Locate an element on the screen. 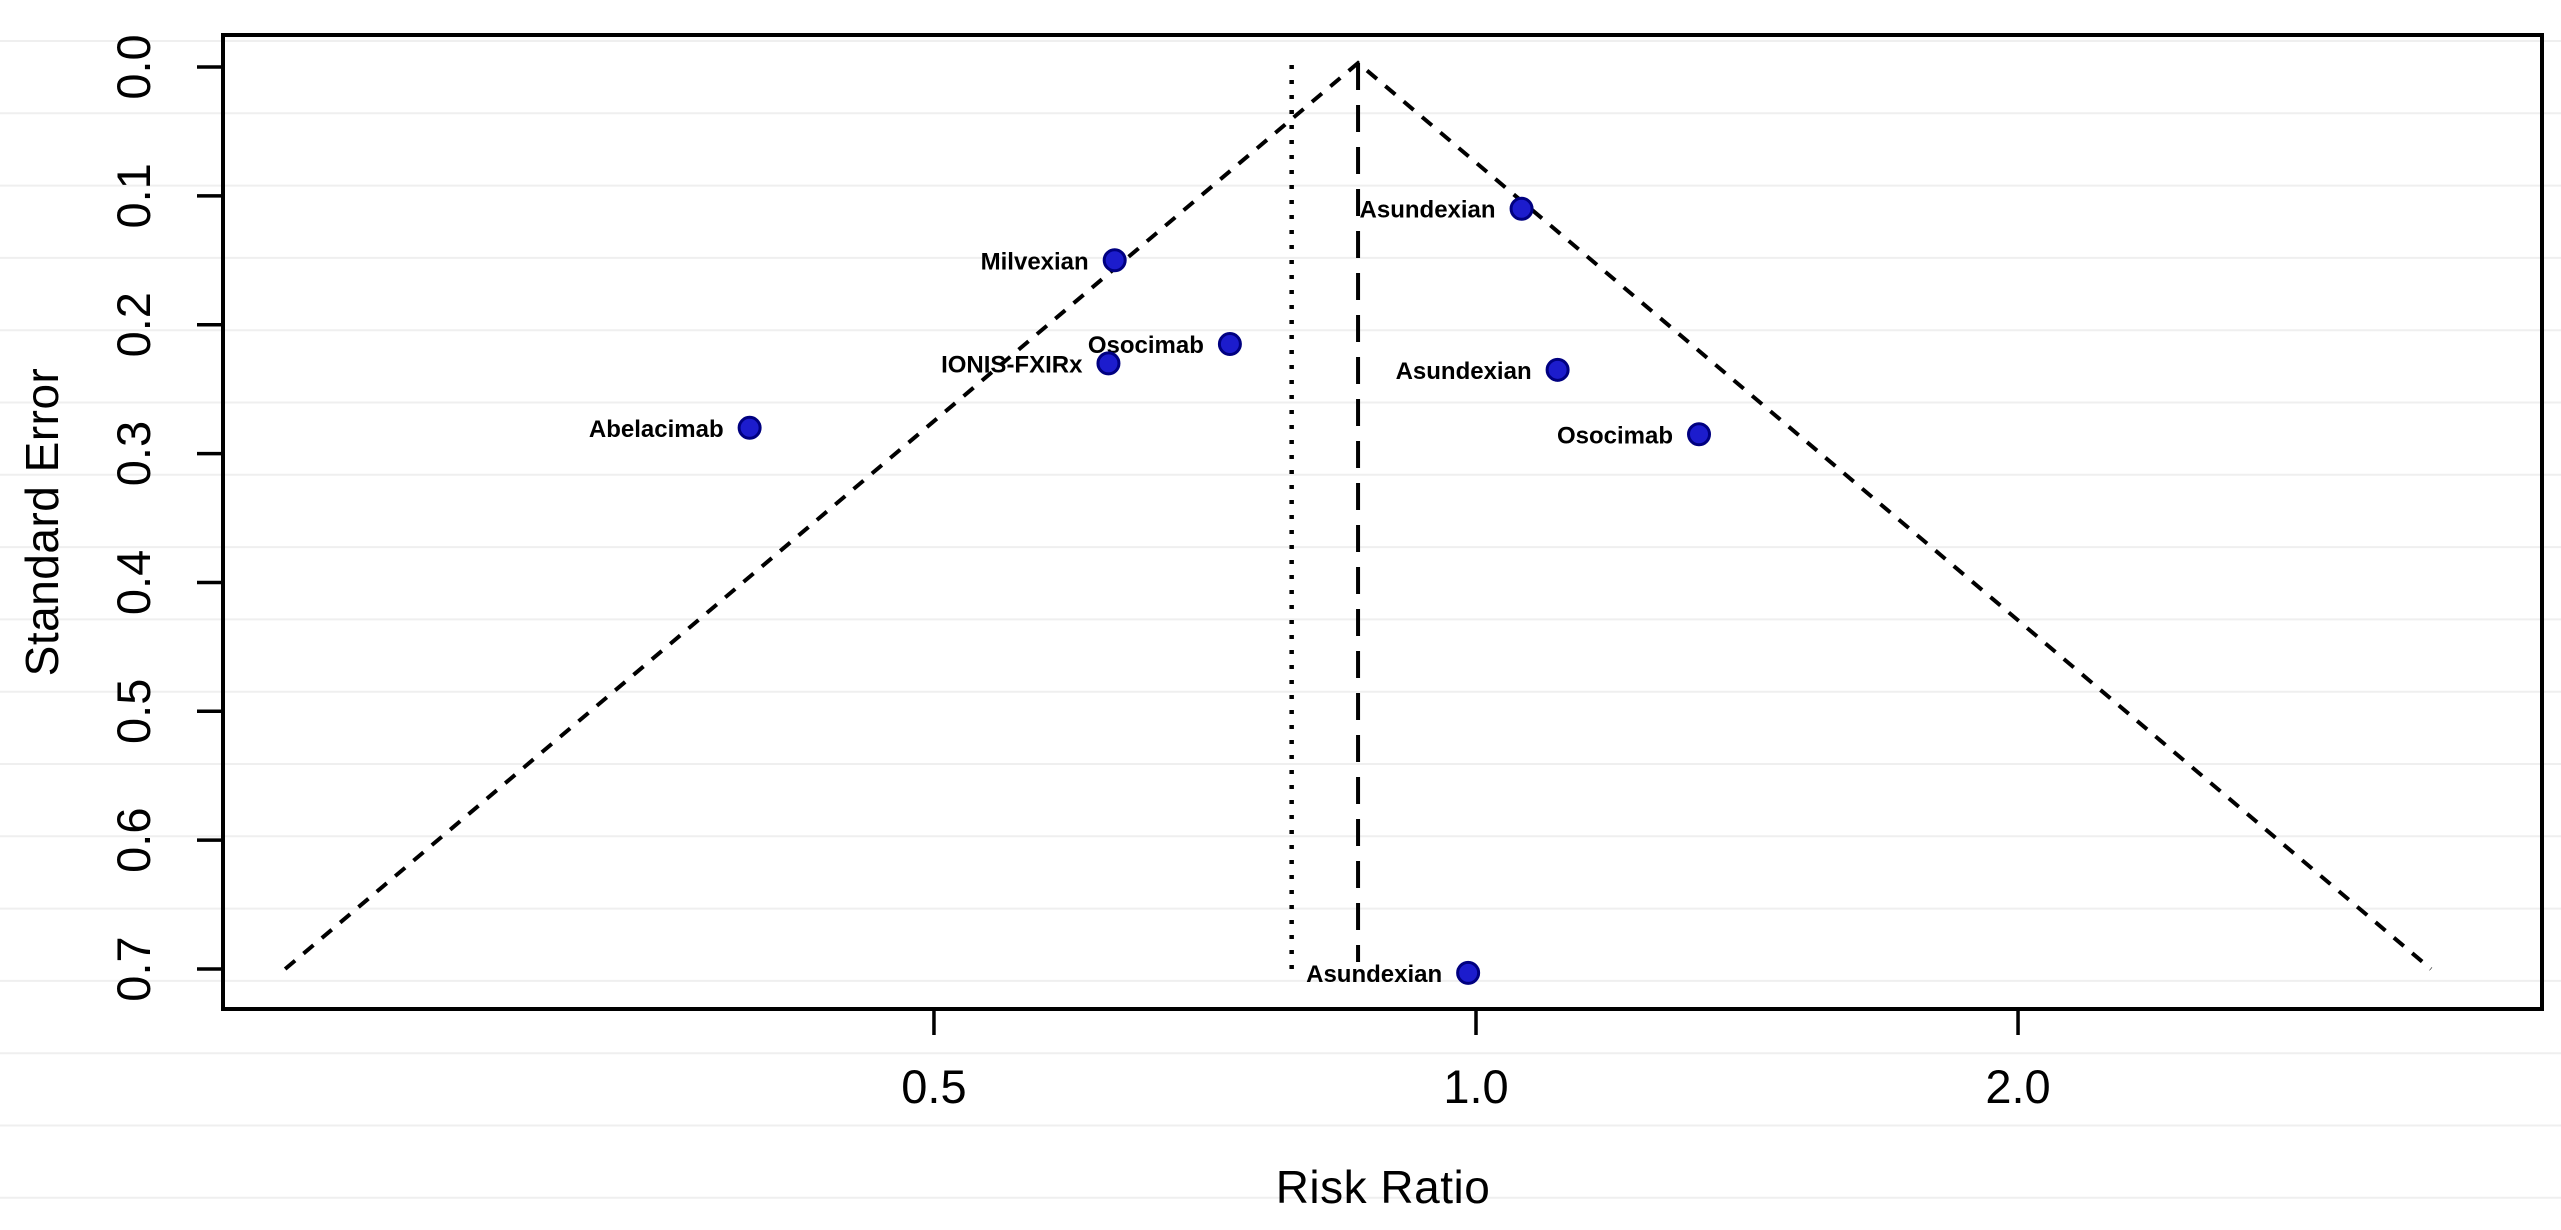  study-point-group: IONIS-FXIRx is located at coordinates (1031, 364).